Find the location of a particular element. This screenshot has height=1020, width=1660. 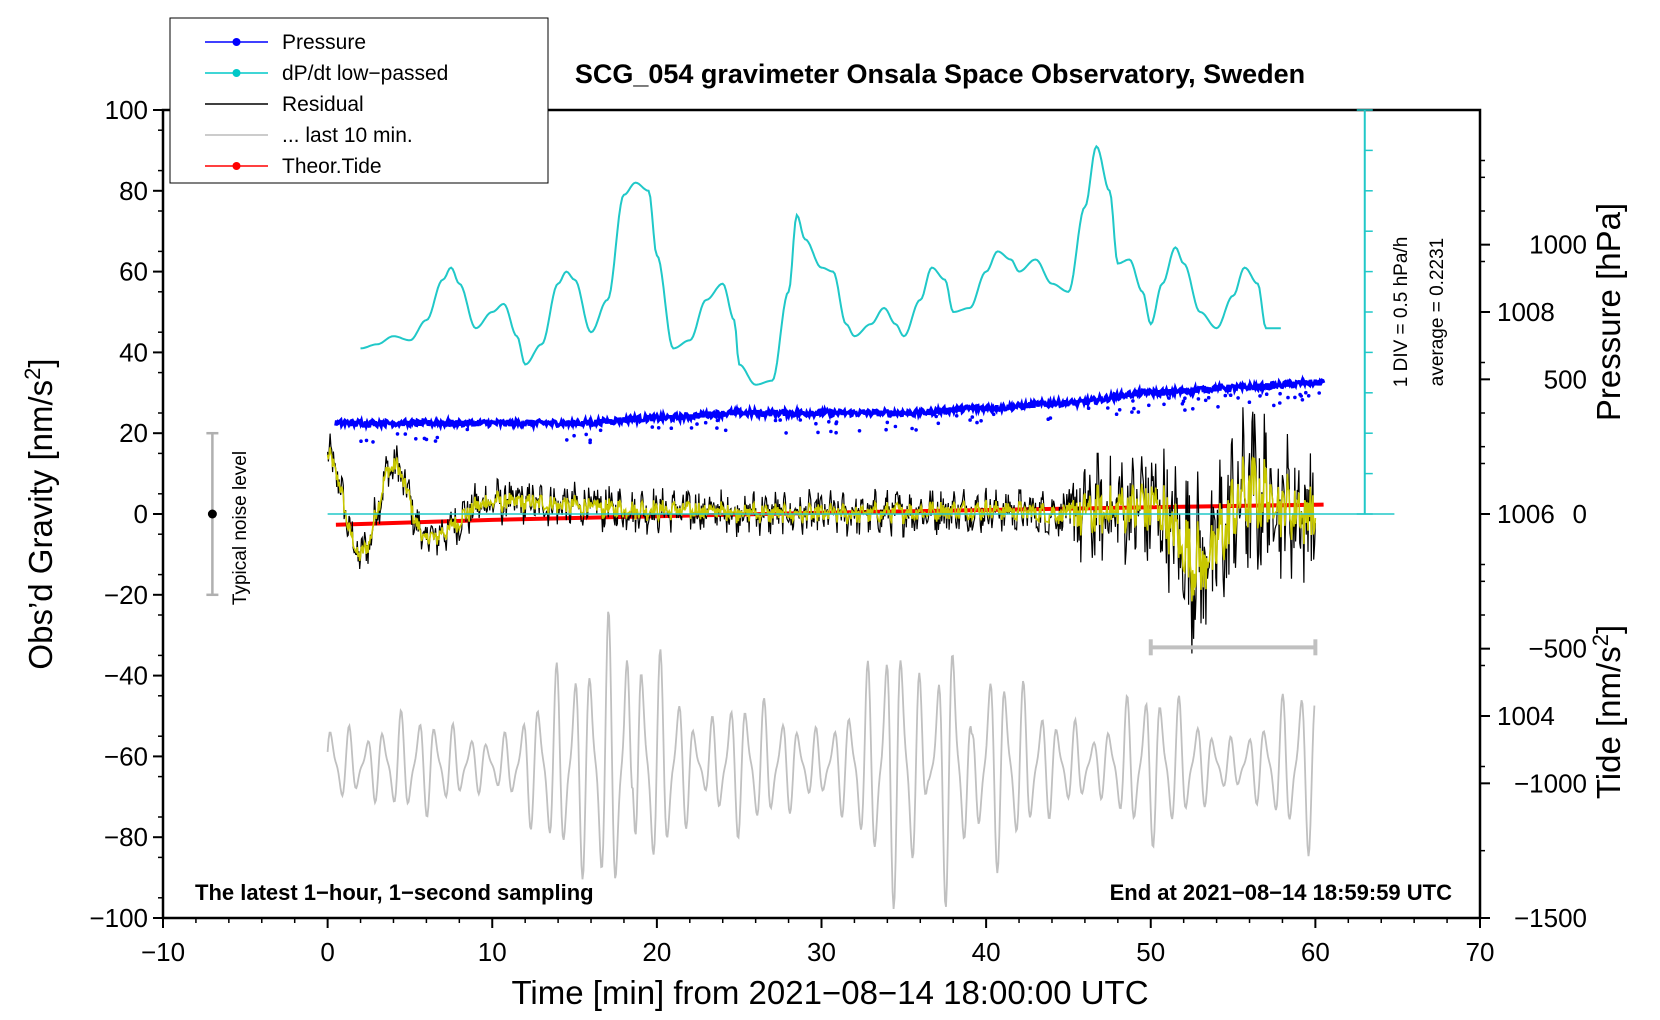

x-tick-label: 40 is located at coordinates (986, 952).